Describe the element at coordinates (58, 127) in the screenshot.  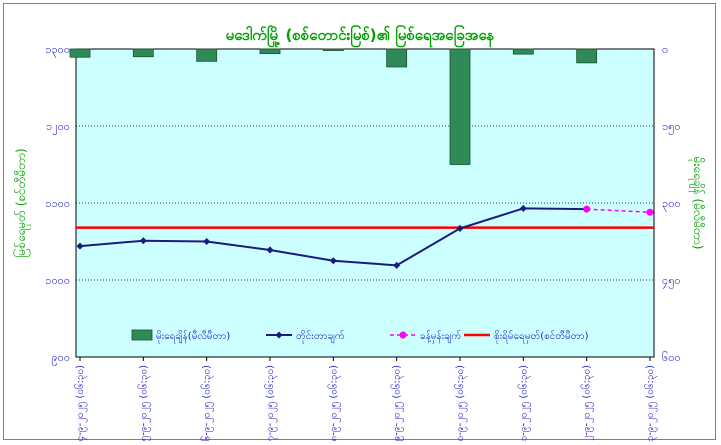
I see `left-tick-label: ၁၂၀၀` at that location.